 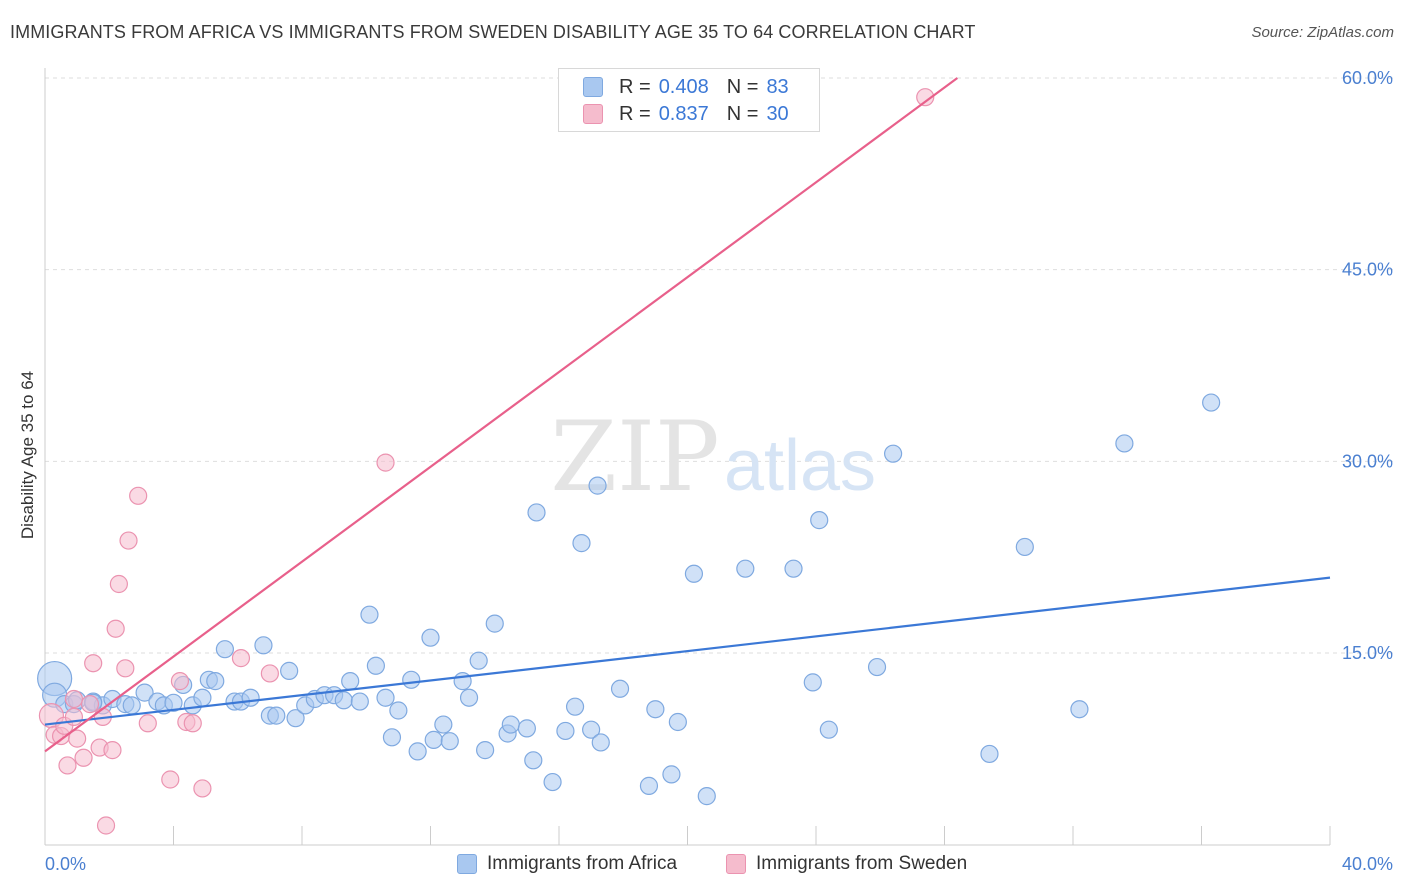 What do you see at coordinates (689, 100) in the screenshot?
I see `stats-legend: R = 0.408 N = 83 R = 0.837 N = 30` at bounding box center [689, 100].